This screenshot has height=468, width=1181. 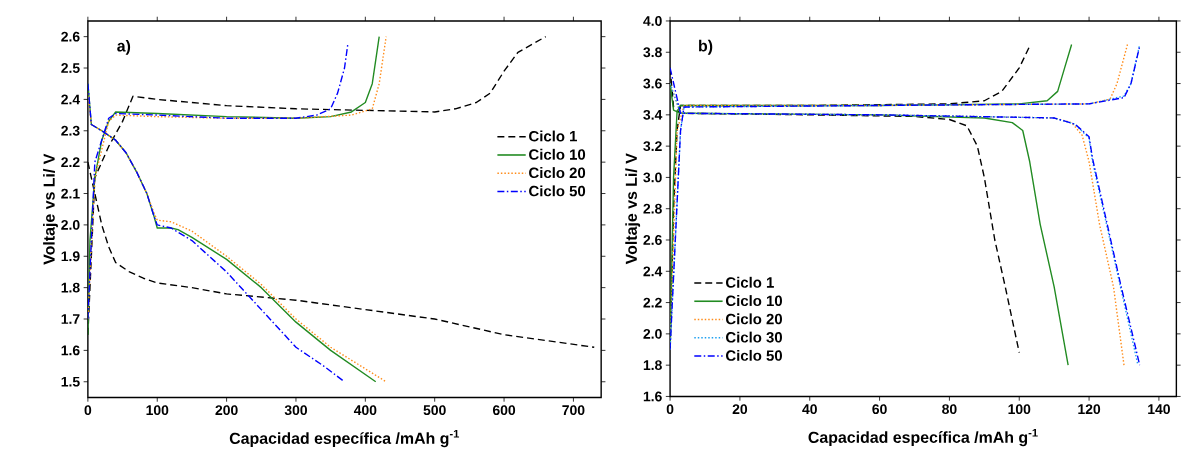 I want to click on y-tick-label: 2.8, so click(x=652, y=208).